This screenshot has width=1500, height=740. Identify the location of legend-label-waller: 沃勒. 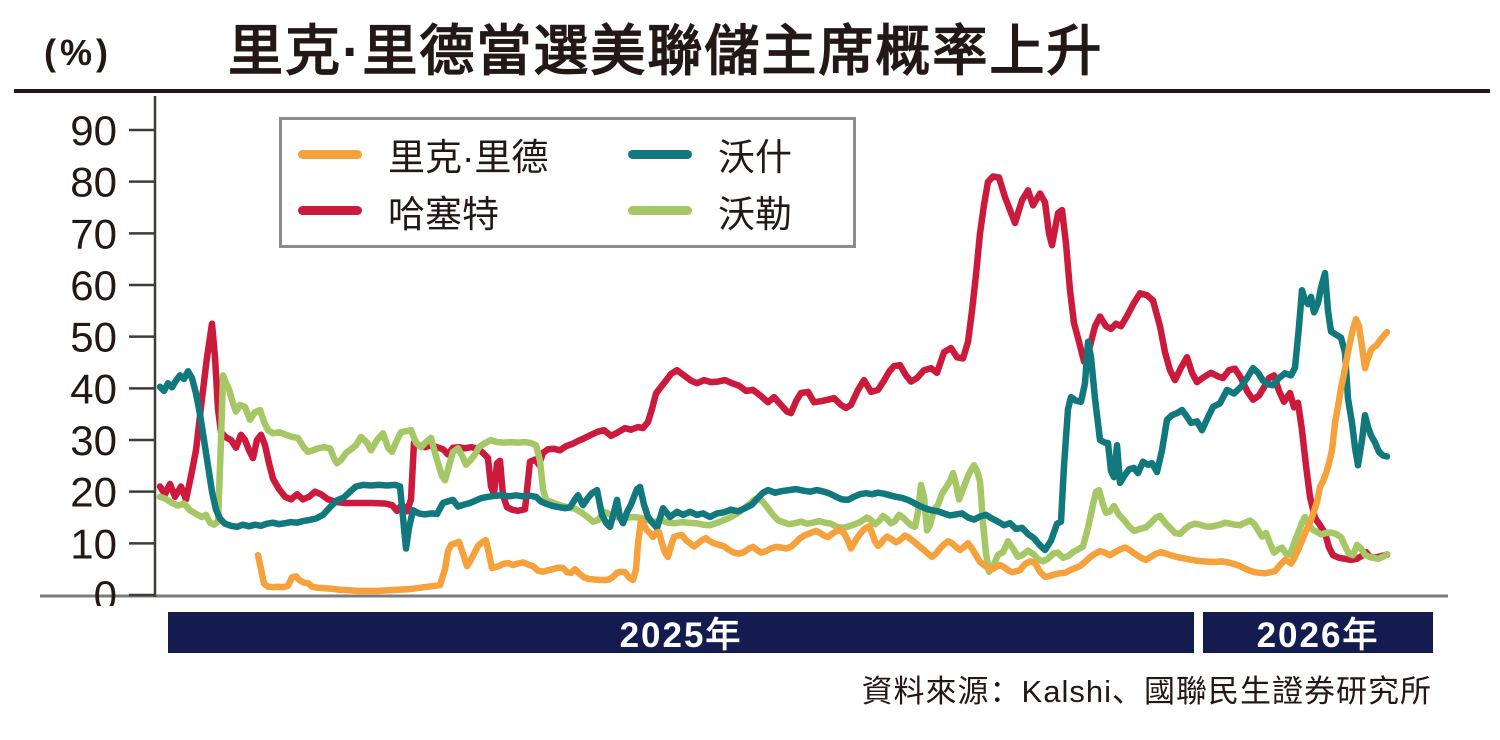
(755, 214).